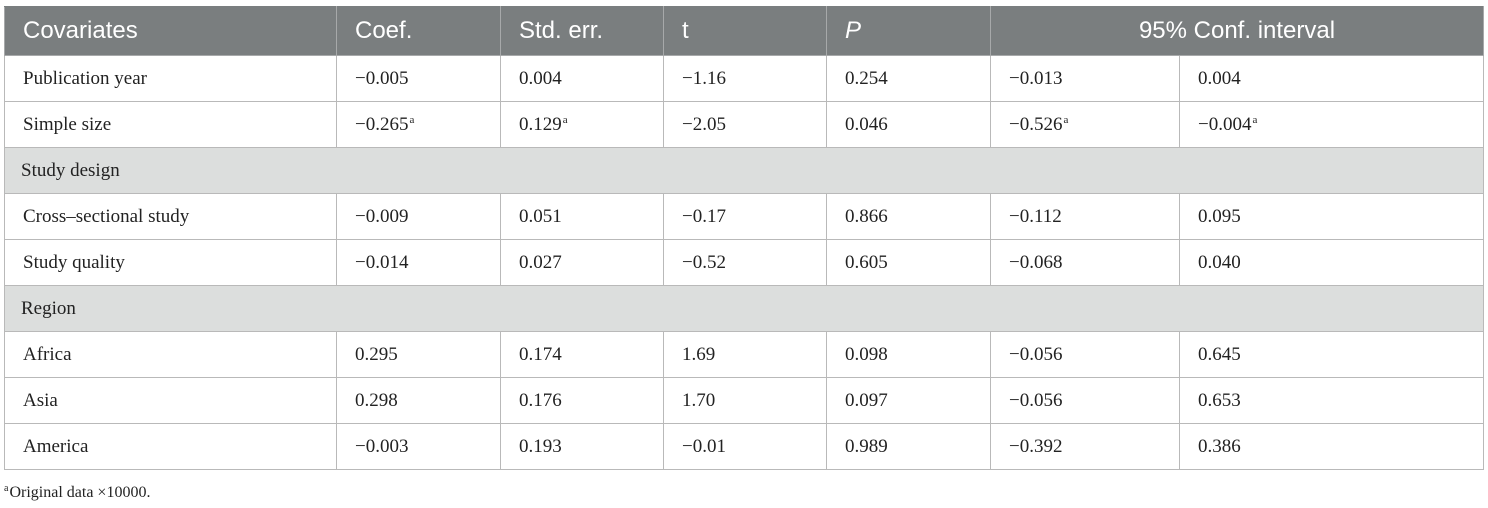  Describe the element at coordinates (1085, 78) in the screenshot. I see `ci-lower-cell: −0.013` at that location.